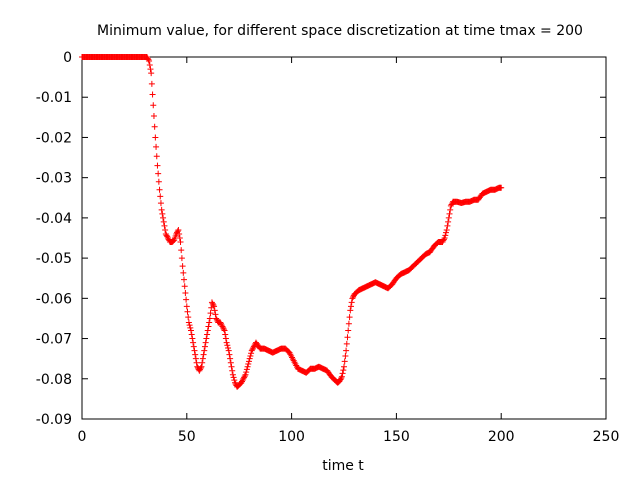 The image size is (640, 480). Describe the element at coordinates (54, 299) in the screenshot. I see `y-tick-label: -0.06` at that location.